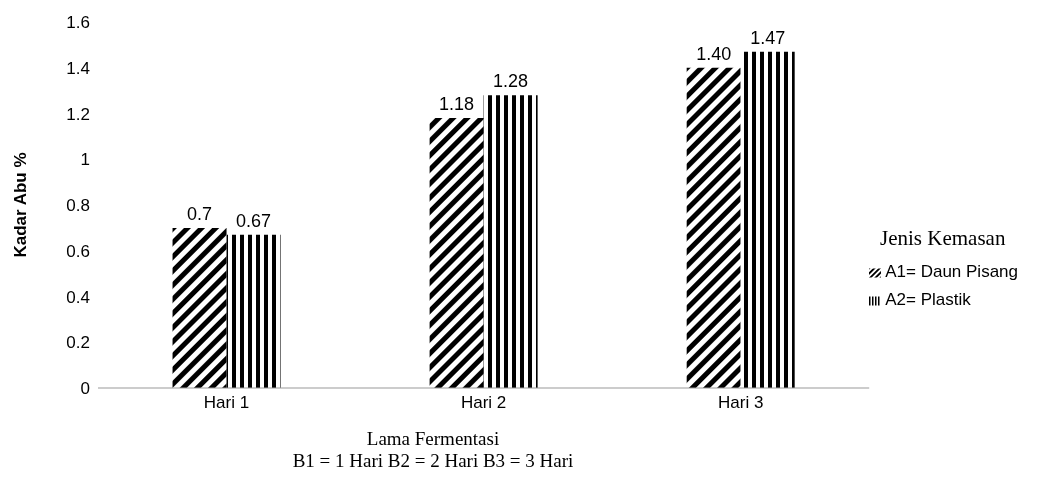 The width and height of the screenshot is (1047, 479). What do you see at coordinates (511, 81) in the screenshot?
I see `data-label: 1.28` at bounding box center [511, 81].